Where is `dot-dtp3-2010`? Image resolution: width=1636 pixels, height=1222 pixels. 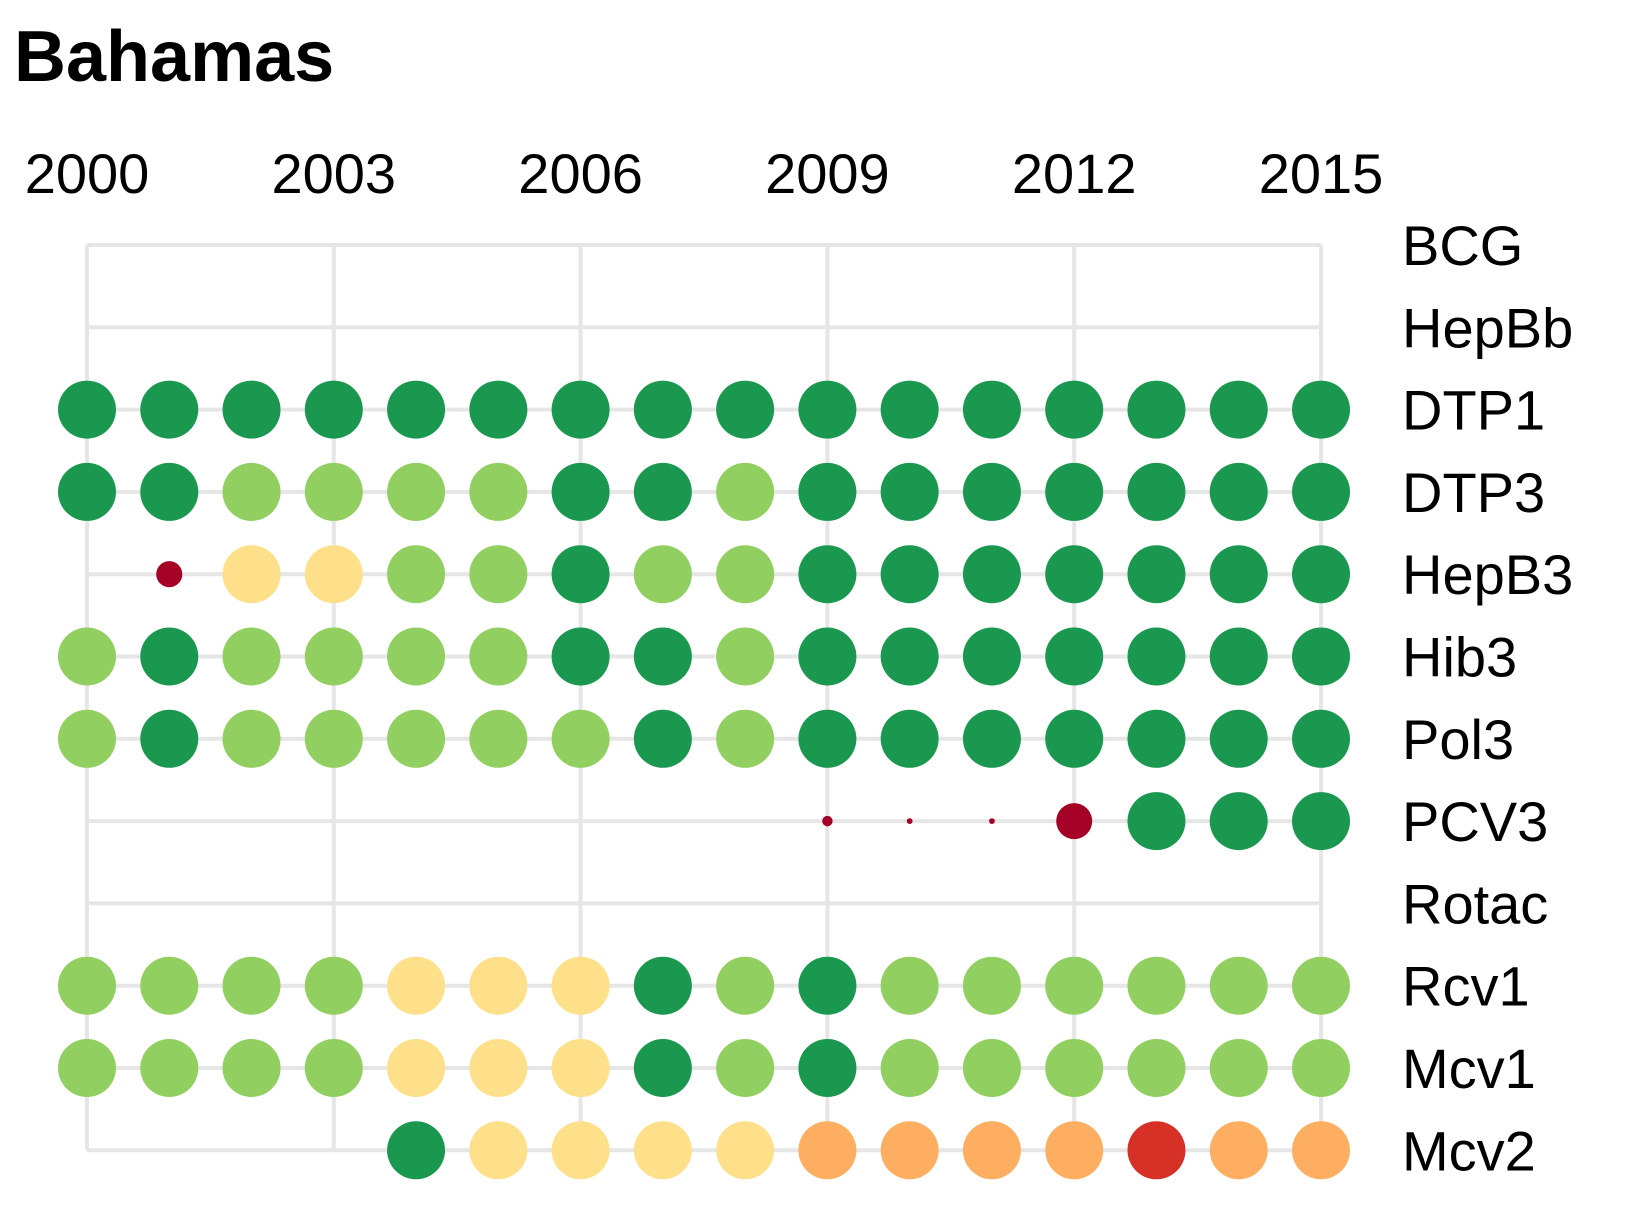
dot-dtp3-2010 is located at coordinates (909, 491).